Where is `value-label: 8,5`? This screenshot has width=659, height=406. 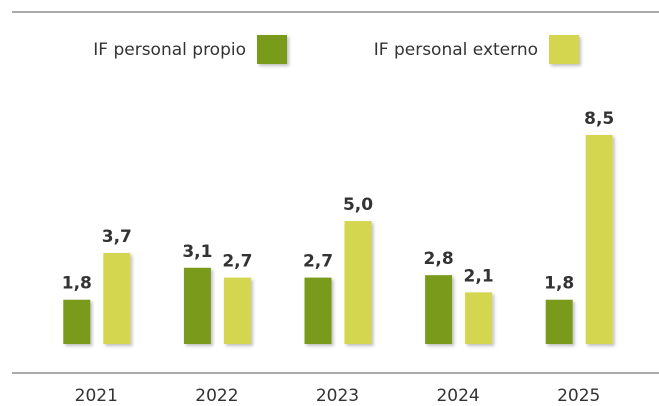
value-label: 8,5 is located at coordinates (599, 119).